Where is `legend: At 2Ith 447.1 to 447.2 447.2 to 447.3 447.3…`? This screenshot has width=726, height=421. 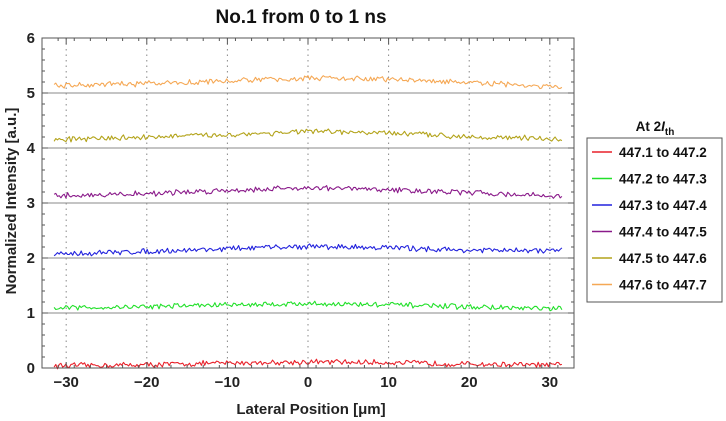 legend: At 2Ith 447.1 to 447.2 447.2 to 447.3 447.3… is located at coordinates (654, 211).